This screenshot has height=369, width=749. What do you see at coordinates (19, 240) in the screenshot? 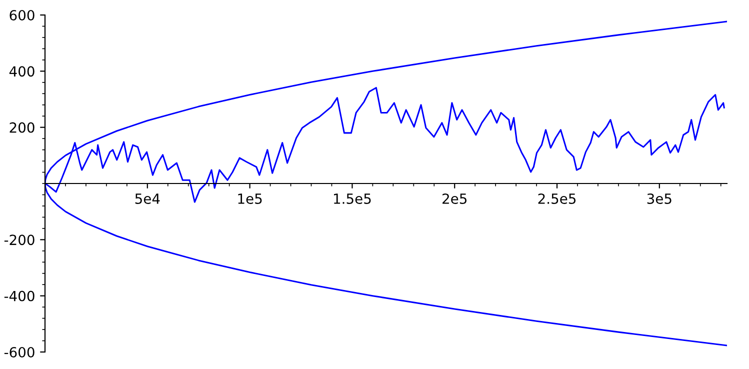
I see `y-tick-label: -200` at bounding box center [19, 240].